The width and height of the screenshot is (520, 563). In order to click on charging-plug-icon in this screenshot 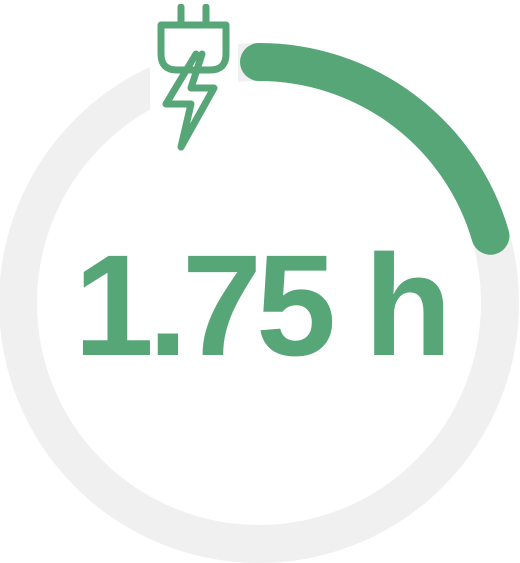, I will do `click(193, 77)`.